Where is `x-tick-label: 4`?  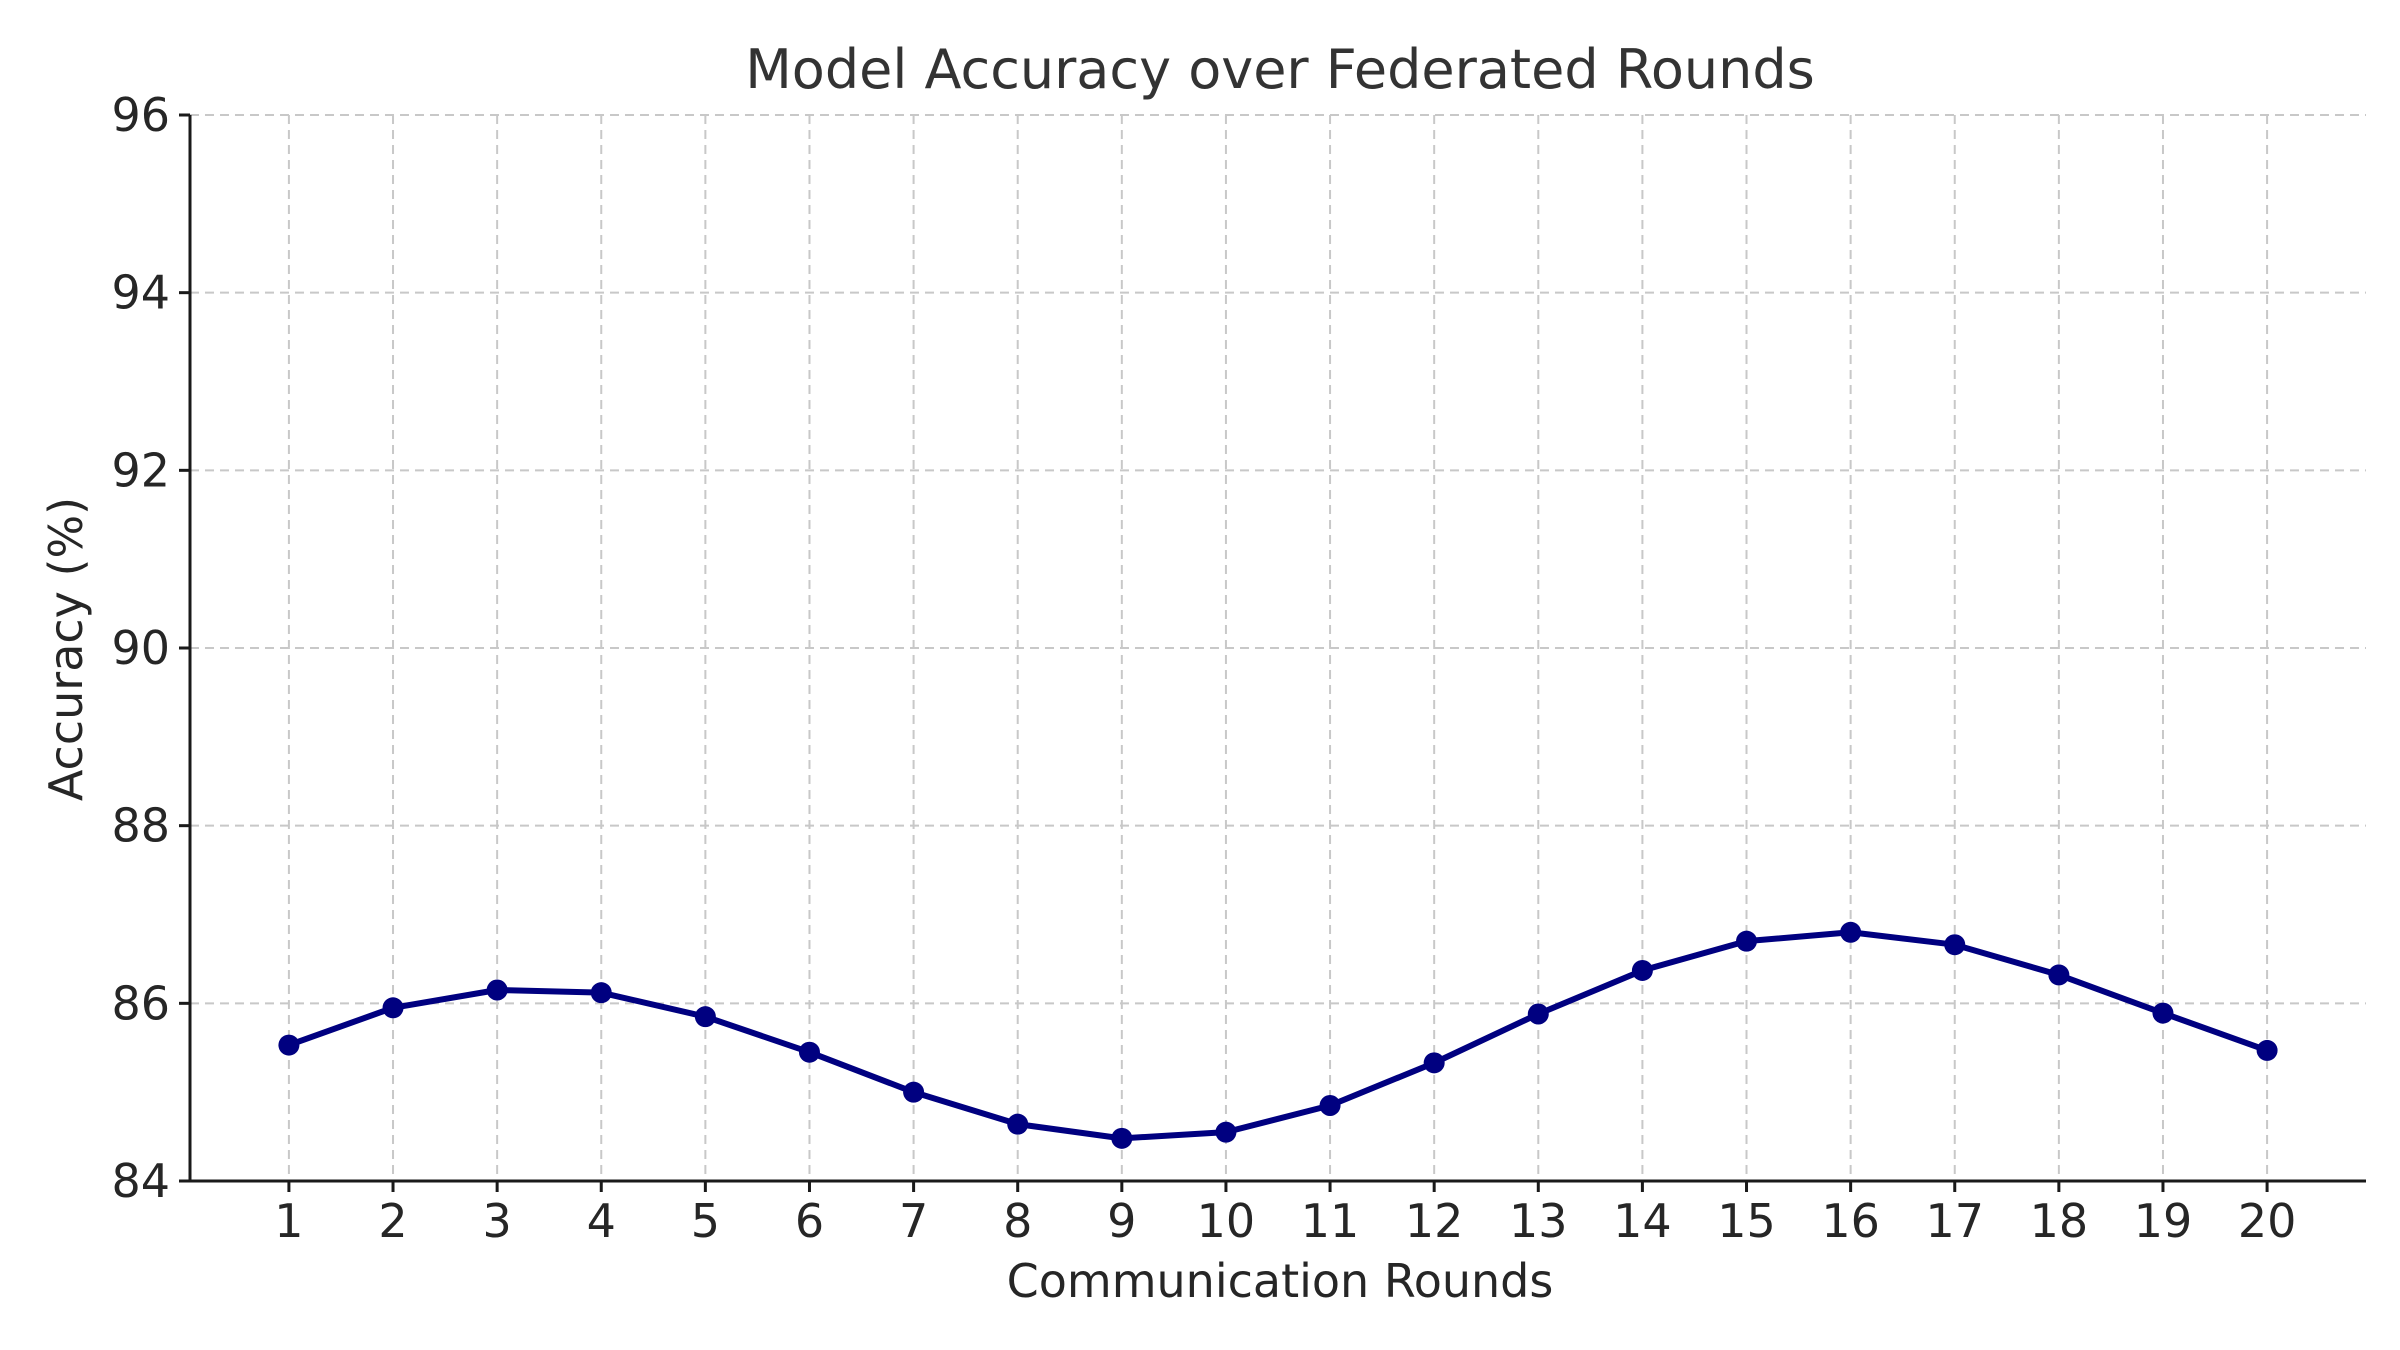
x-tick-label: 4 is located at coordinates (601, 1221).